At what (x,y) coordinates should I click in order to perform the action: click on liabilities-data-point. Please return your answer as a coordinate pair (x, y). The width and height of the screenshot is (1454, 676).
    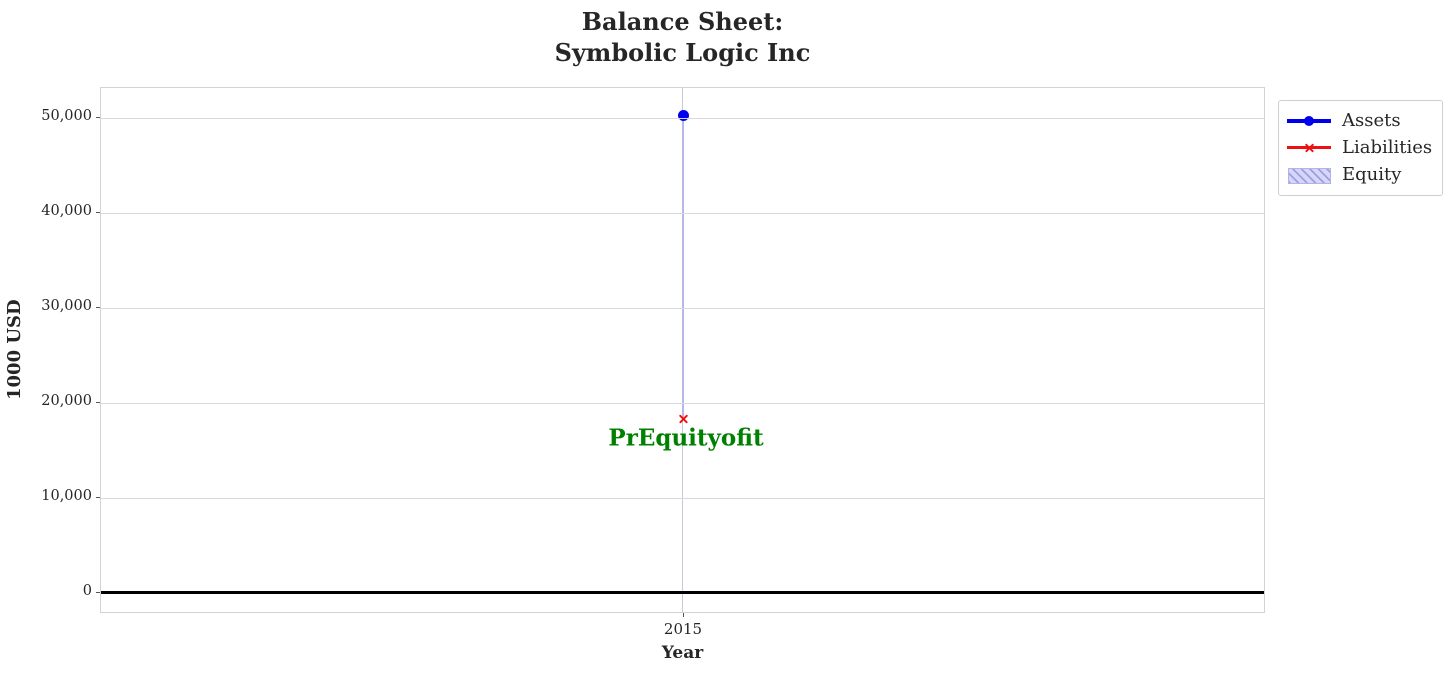
    Looking at the image, I should click on (683, 419).